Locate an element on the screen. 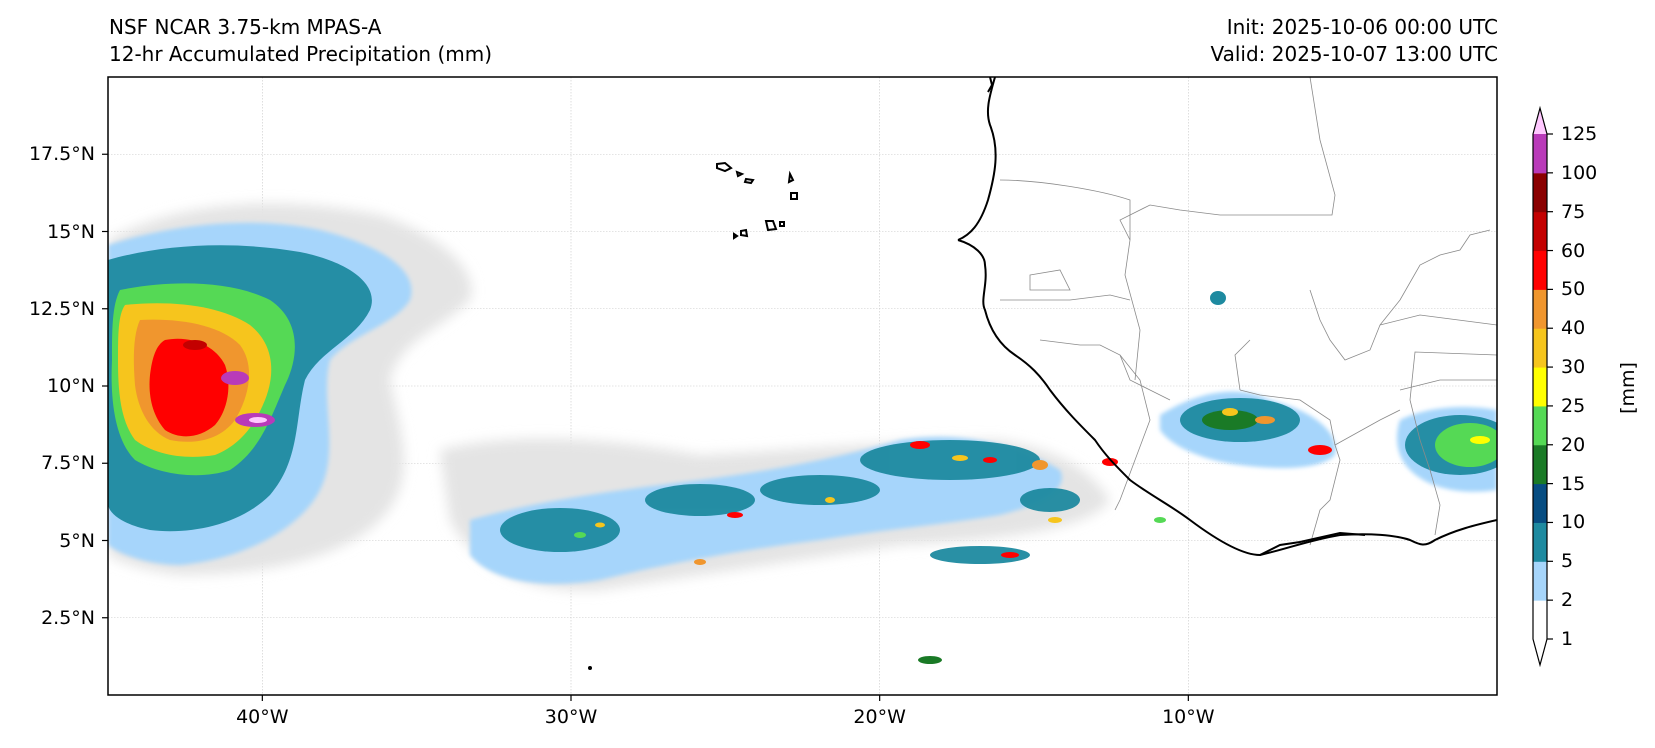 This screenshot has height=748, width=1655. lat-tick-label: 5°N is located at coordinates (77, 540).